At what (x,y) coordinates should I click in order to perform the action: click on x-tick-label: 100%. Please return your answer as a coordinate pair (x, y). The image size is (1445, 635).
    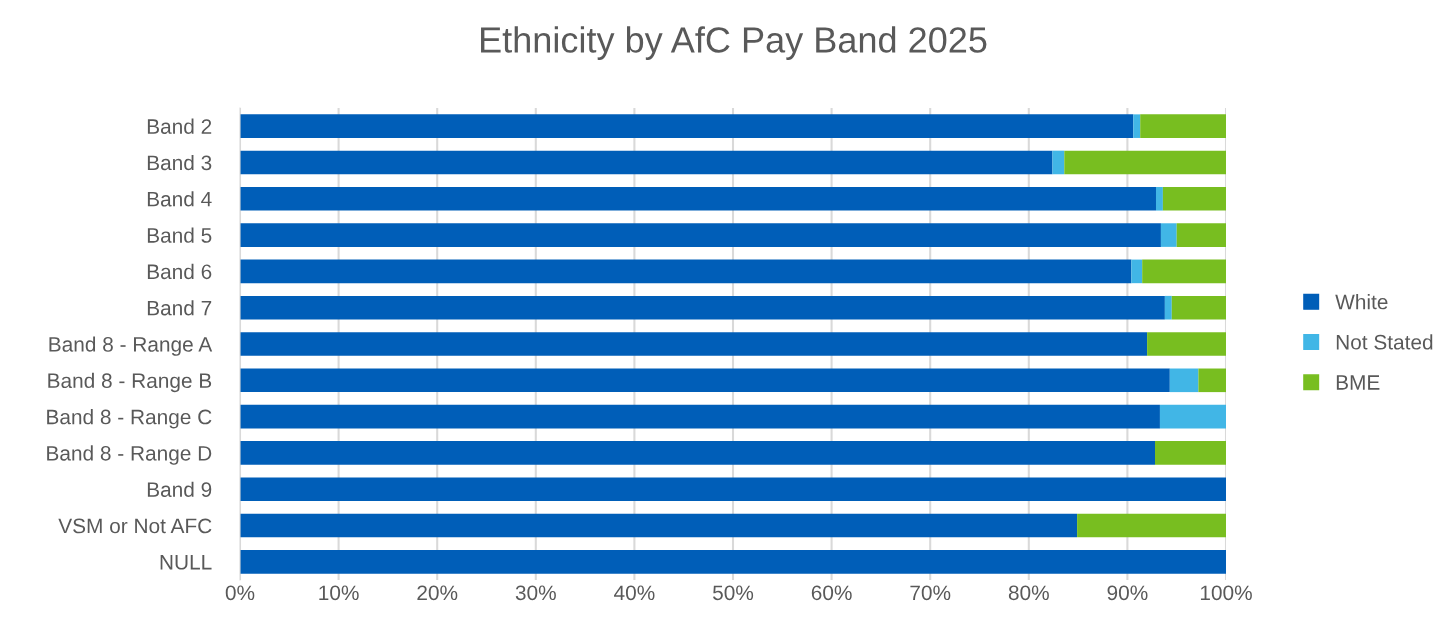
    Looking at the image, I should click on (1226, 593).